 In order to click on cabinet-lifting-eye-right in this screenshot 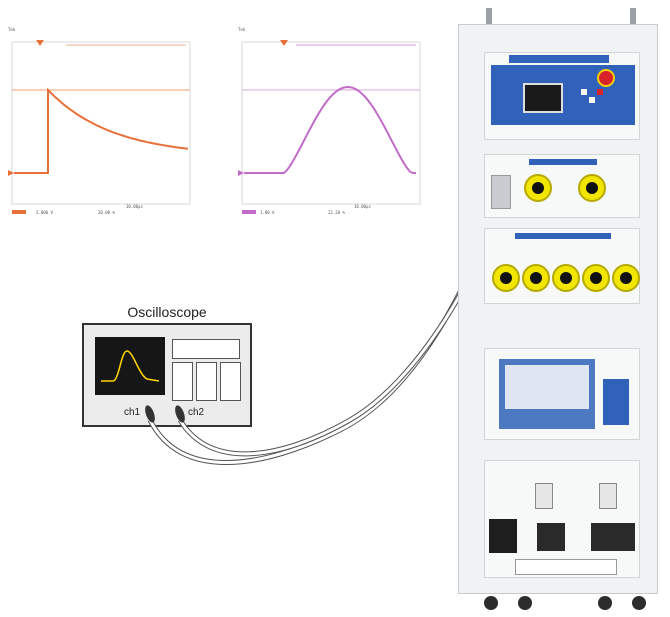, I will do `click(633, 17)`.